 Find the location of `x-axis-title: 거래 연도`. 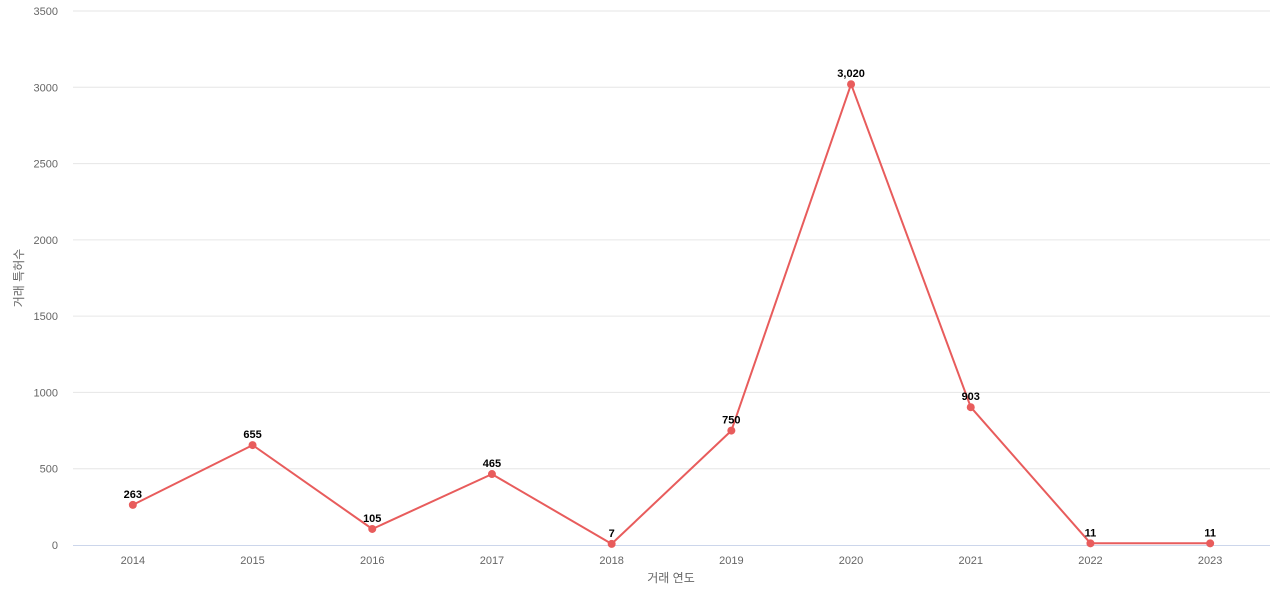

x-axis-title: 거래 연도 is located at coordinates (671, 578).